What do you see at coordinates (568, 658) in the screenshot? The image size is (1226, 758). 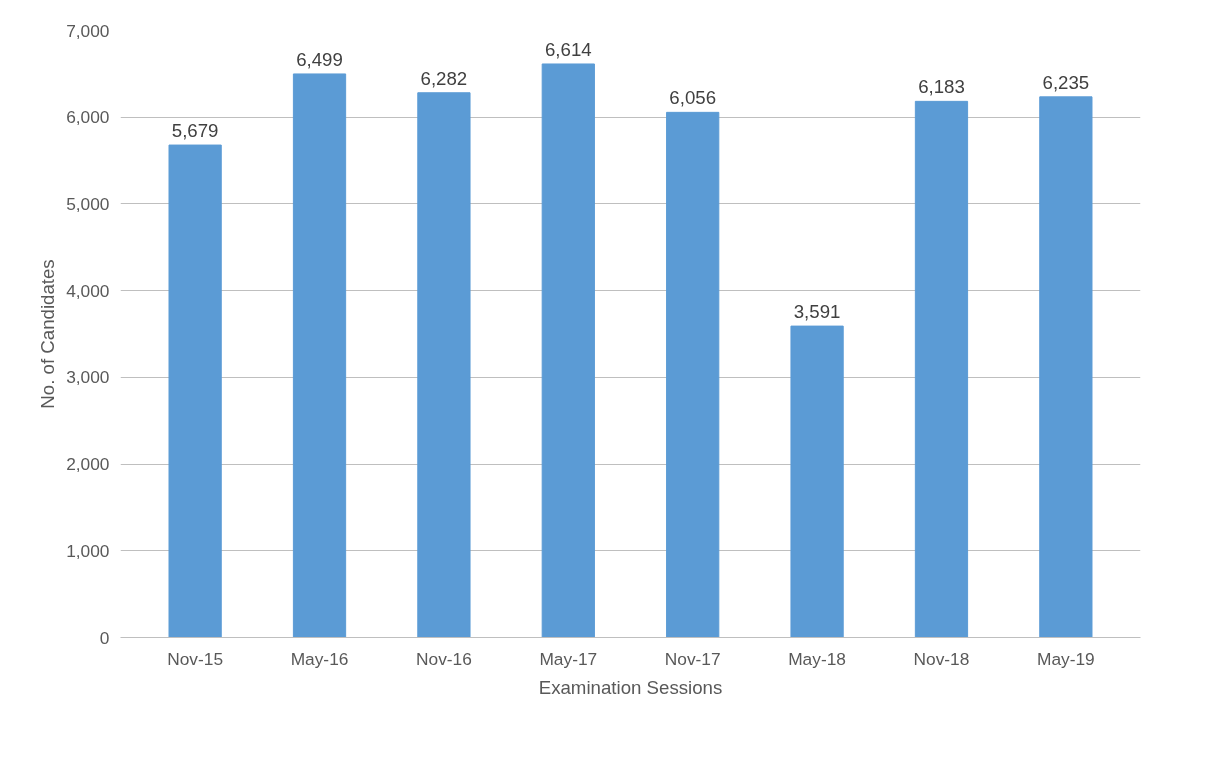 I see `x-tick-label: May-17` at bounding box center [568, 658].